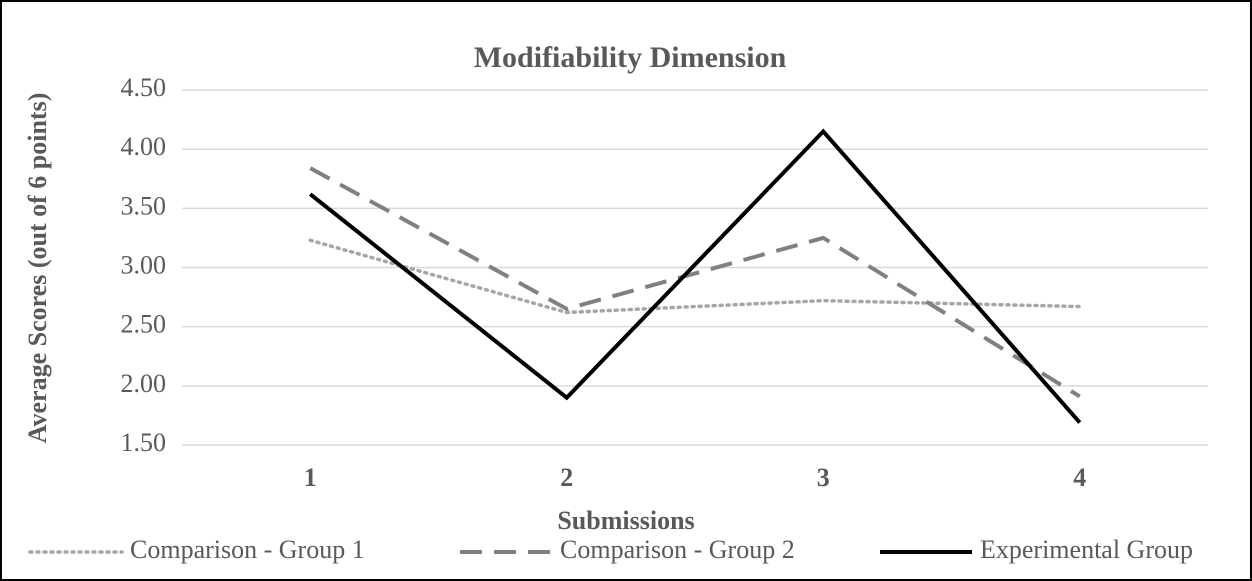 Image resolution: width=1252 pixels, height=581 pixels. I want to click on legend-label: Comparison - Group 1, so click(247, 549).